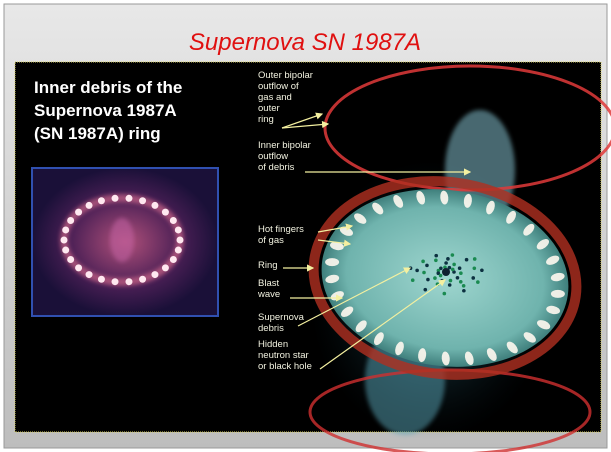 This screenshot has width=611, height=452. Describe the element at coordinates (305, 42) in the screenshot. I see `slide-title: Supernova SN 1987A` at that location.